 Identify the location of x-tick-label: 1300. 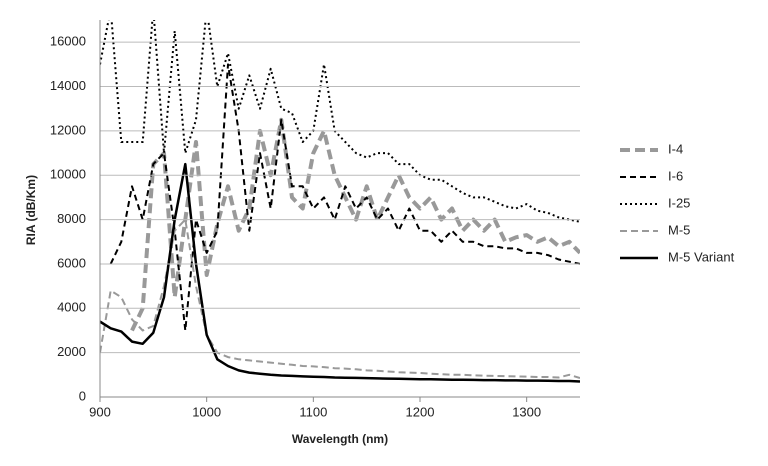
(526, 411).